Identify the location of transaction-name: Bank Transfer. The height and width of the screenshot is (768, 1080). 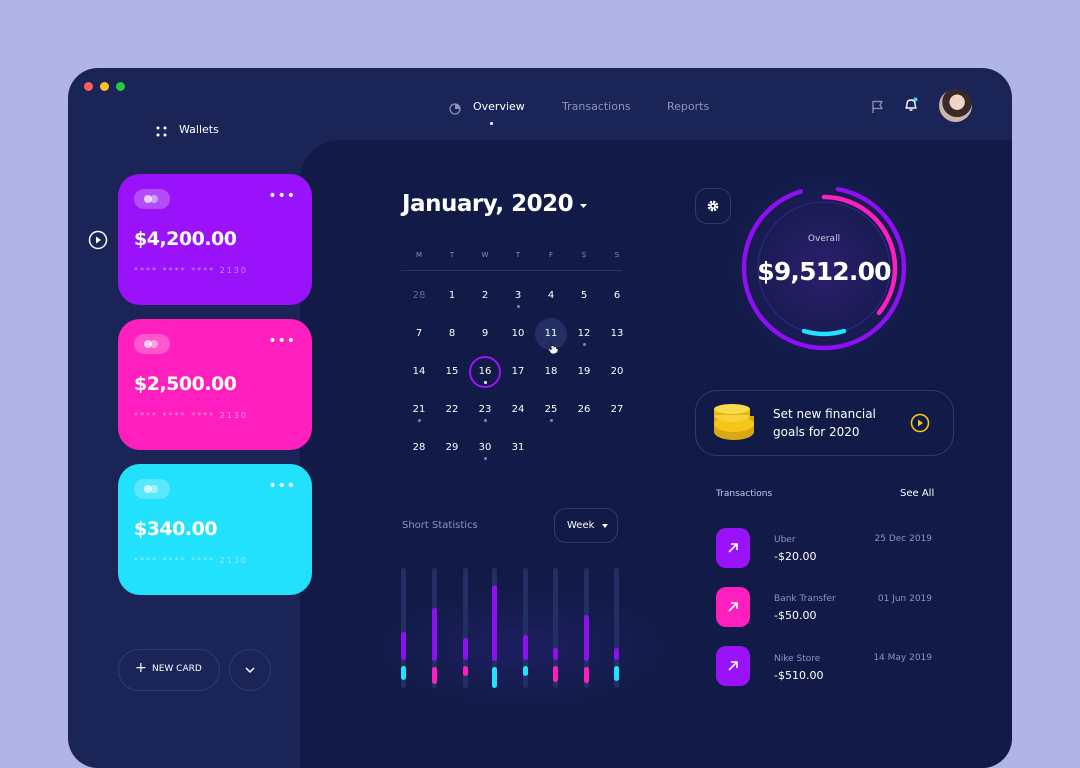
(805, 599).